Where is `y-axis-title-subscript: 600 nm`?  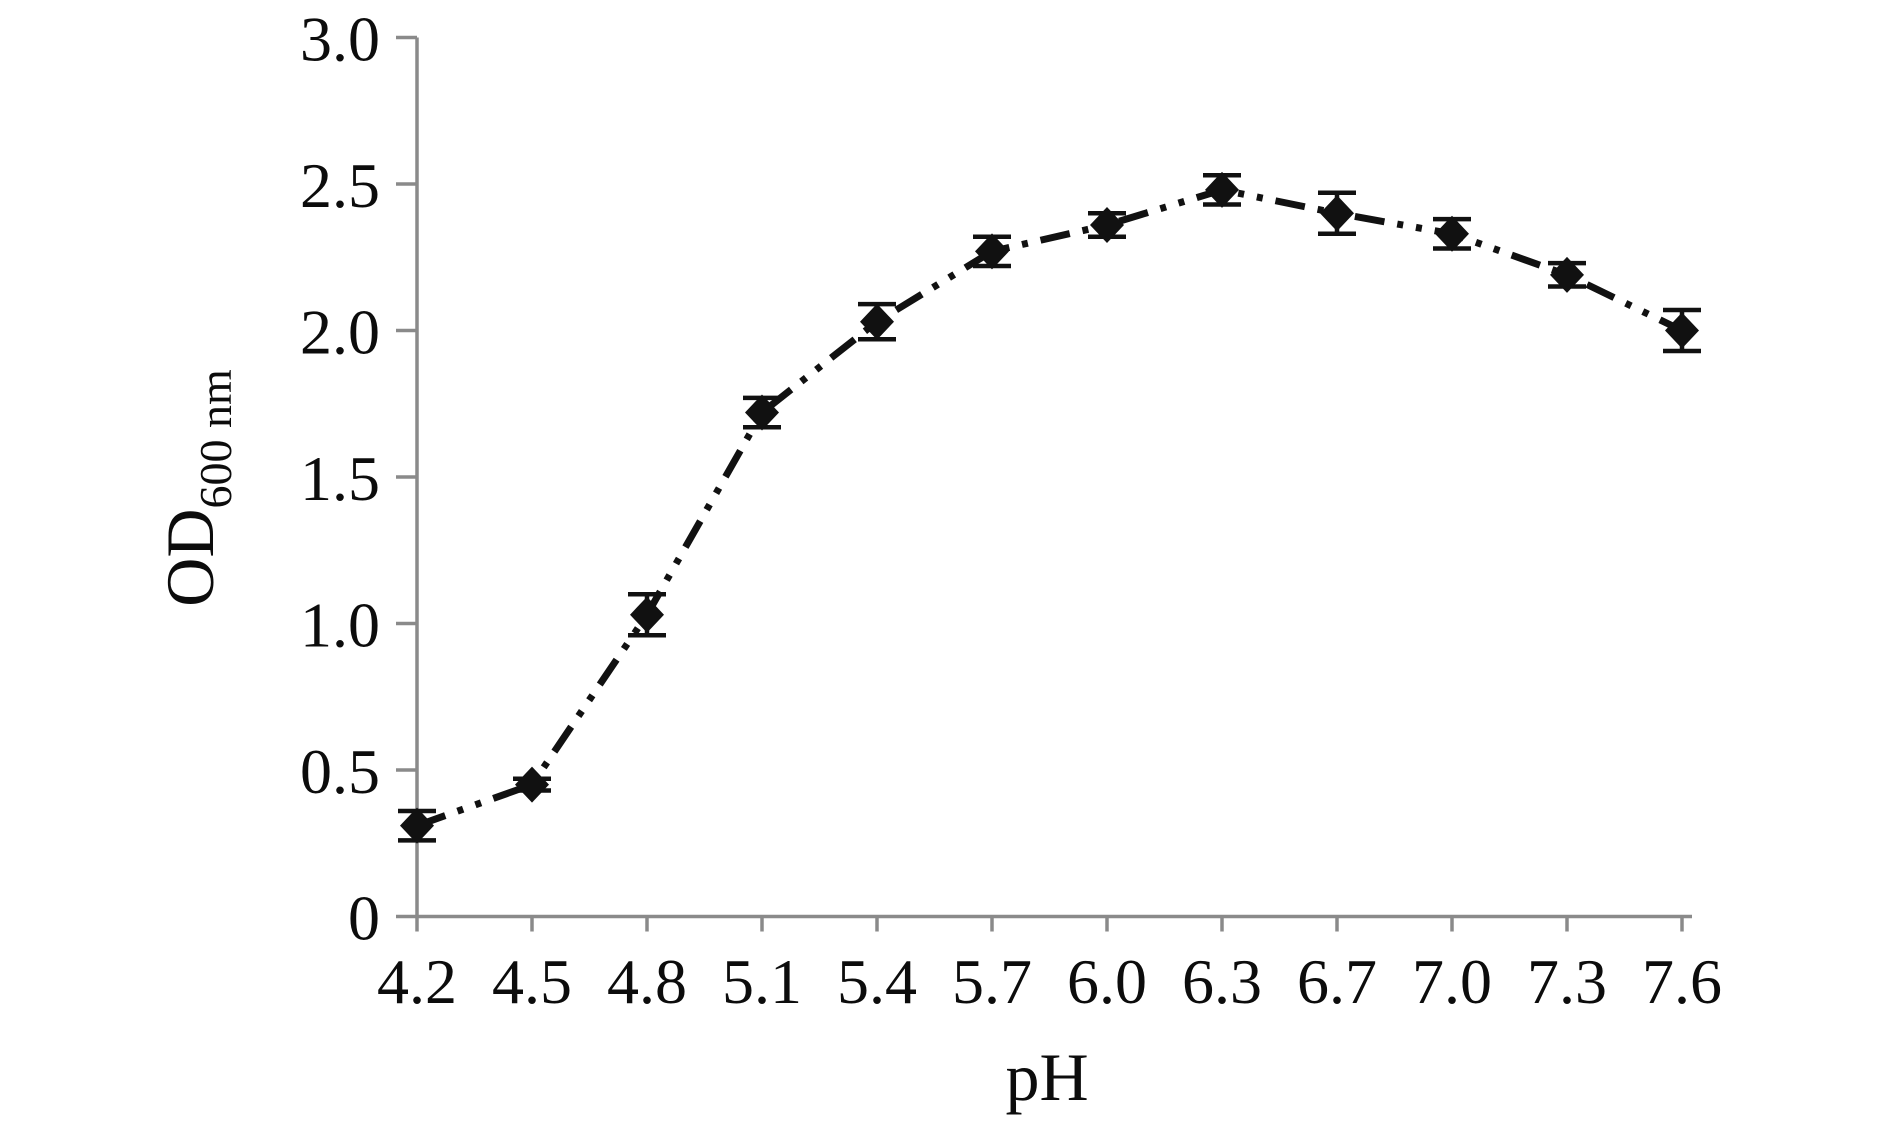
y-axis-title-subscript: 600 nm is located at coordinates (215, 439).